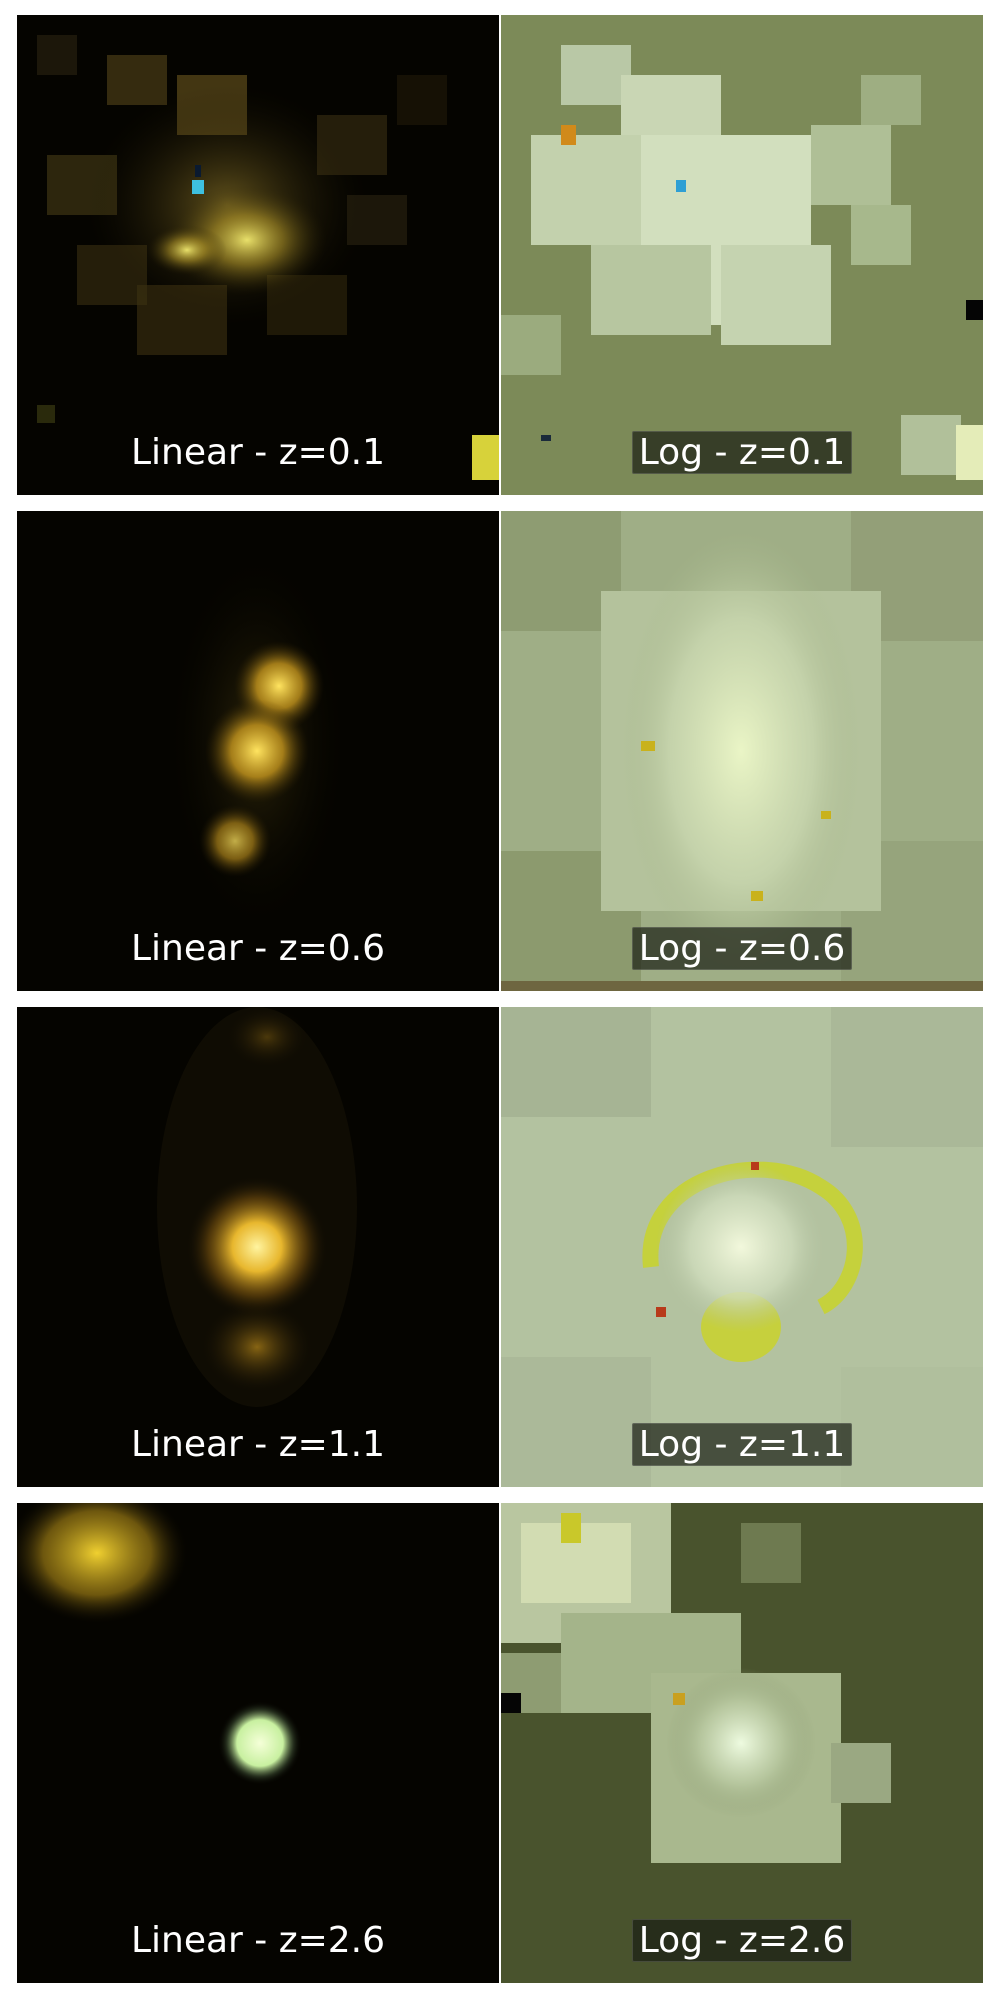 Image resolution: width=1000 pixels, height=2000 pixels. I want to click on panel-linear-z0-1: Linear - z=0.1, so click(258, 255).